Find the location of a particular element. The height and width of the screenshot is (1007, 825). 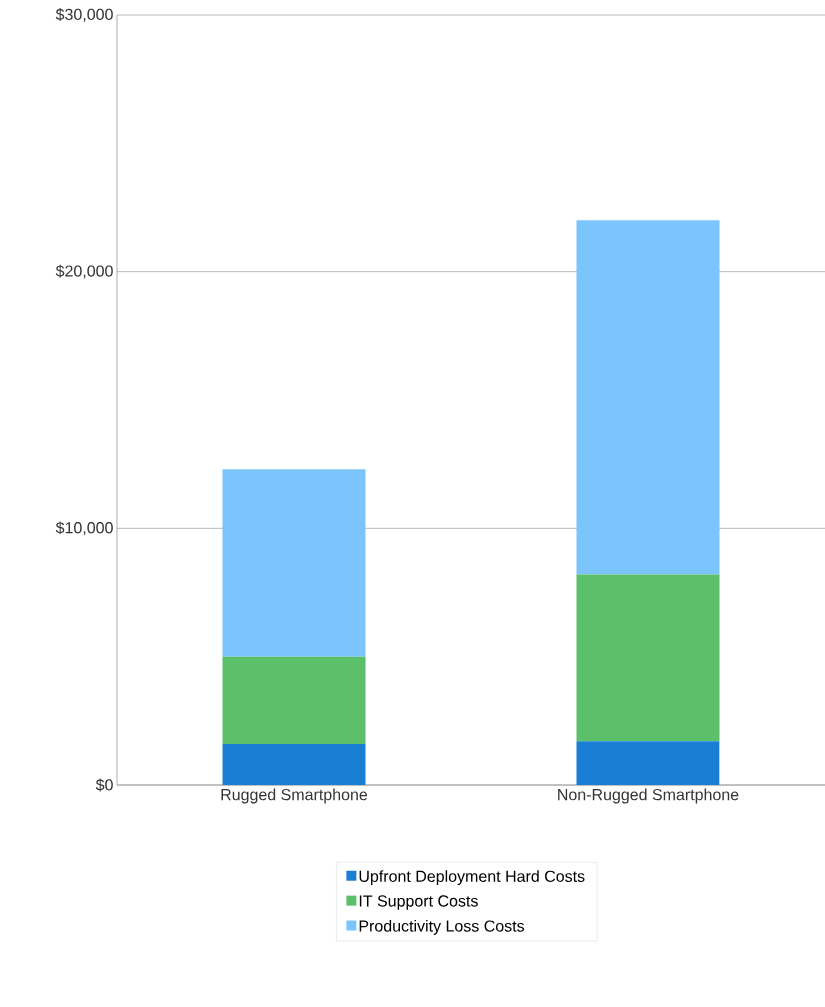

y-tick-label: $30,000 is located at coordinates (84, 15).